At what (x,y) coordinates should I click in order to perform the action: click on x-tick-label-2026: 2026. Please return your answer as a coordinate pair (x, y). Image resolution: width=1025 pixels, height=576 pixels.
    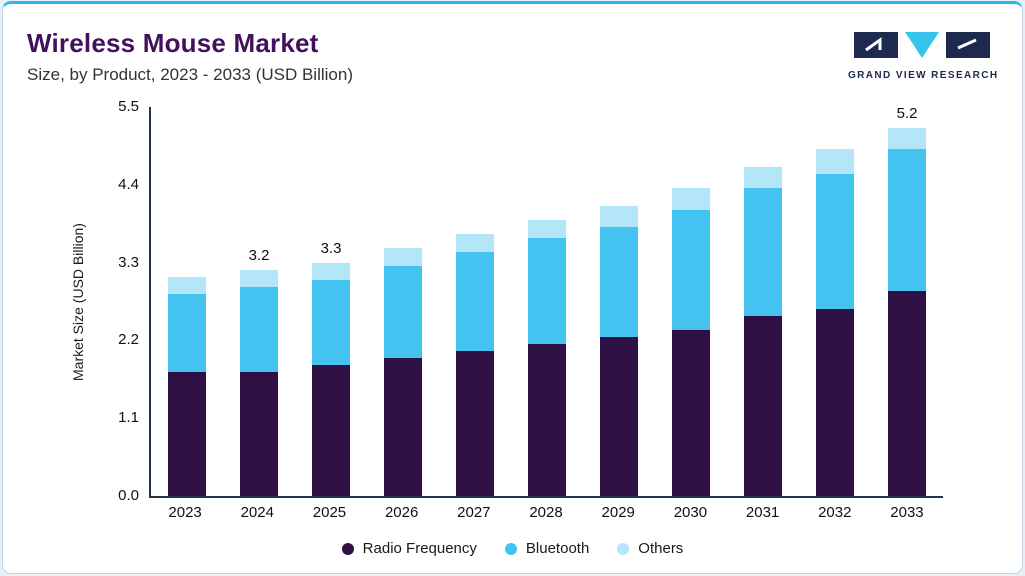
    Looking at the image, I should click on (401, 512).